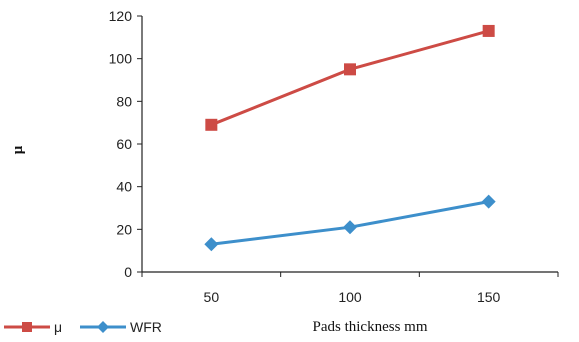 This screenshot has width=579, height=342. What do you see at coordinates (83, 327) in the screenshot?
I see `legend: μ WFR` at bounding box center [83, 327].